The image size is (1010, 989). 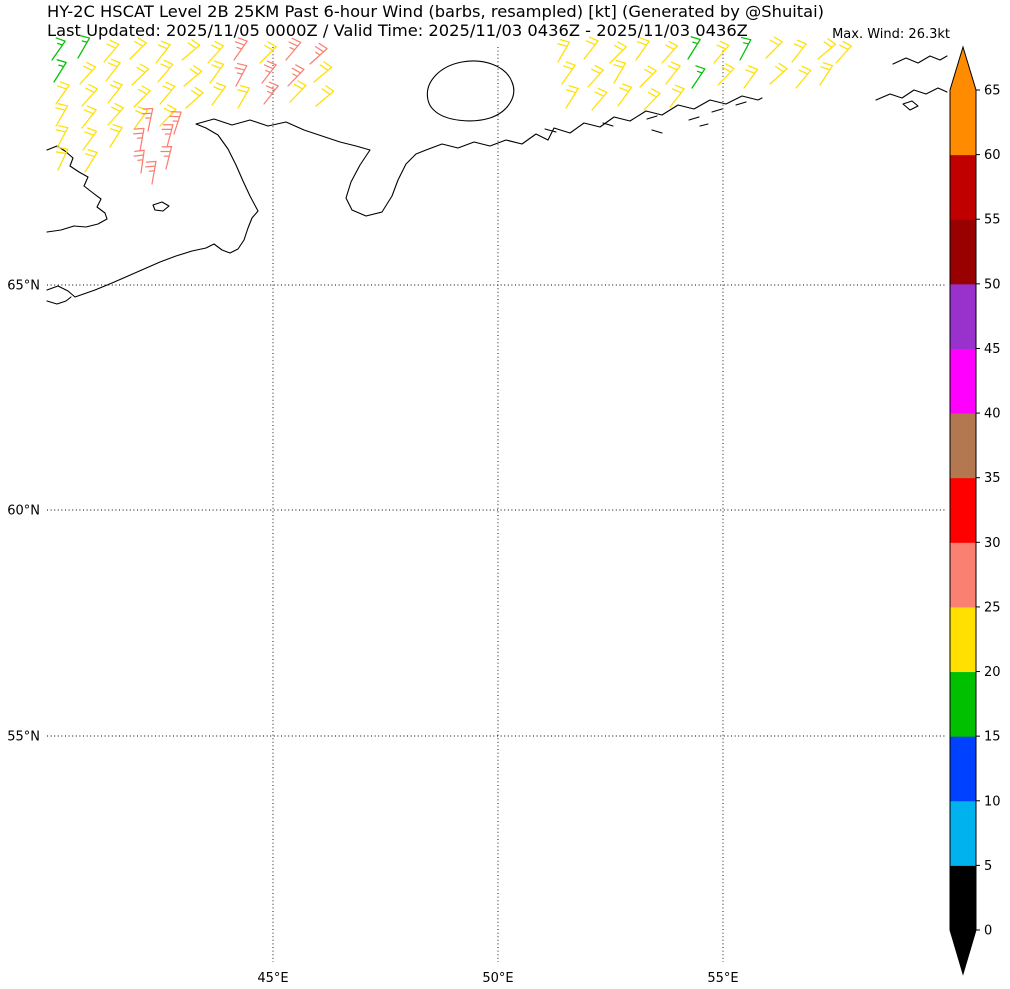 What do you see at coordinates (992, 220) in the screenshot?
I see `colorbar-tick-label: 55` at bounding box center [992, 220].